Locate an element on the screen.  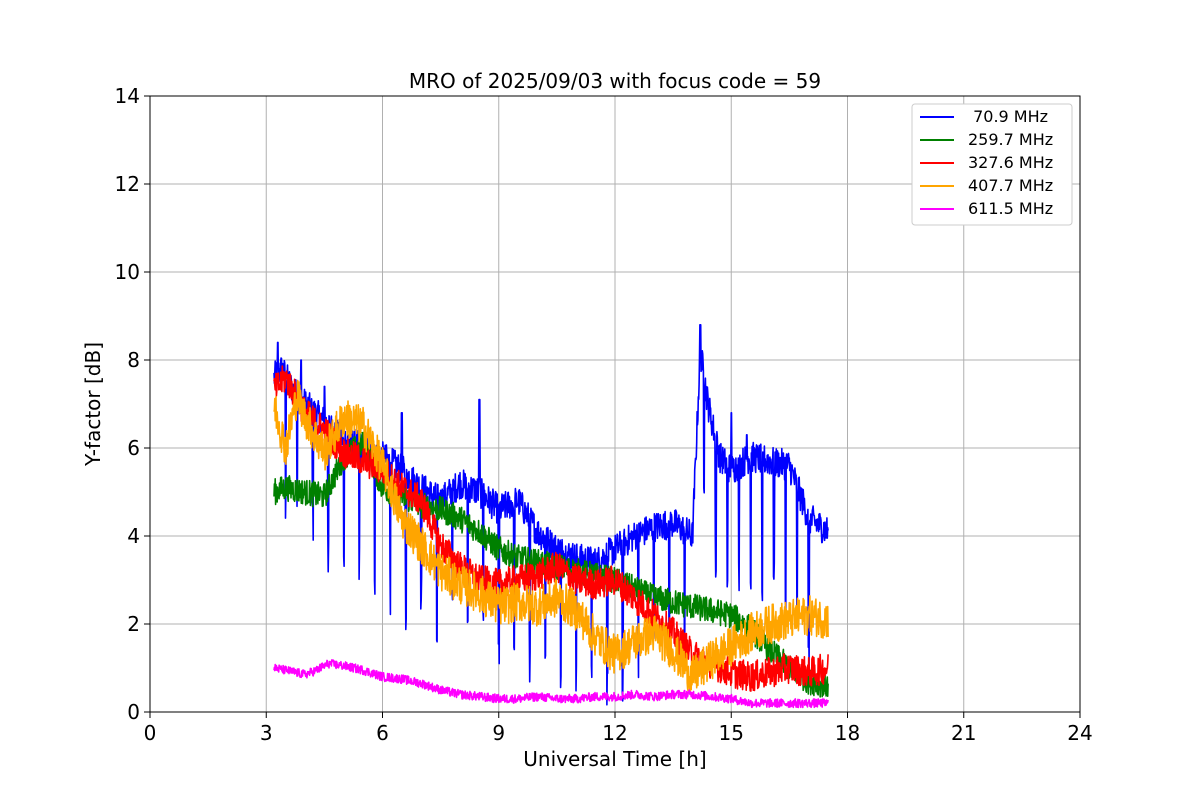
y-tick-label: 4 is located at coordinates (133, 536).